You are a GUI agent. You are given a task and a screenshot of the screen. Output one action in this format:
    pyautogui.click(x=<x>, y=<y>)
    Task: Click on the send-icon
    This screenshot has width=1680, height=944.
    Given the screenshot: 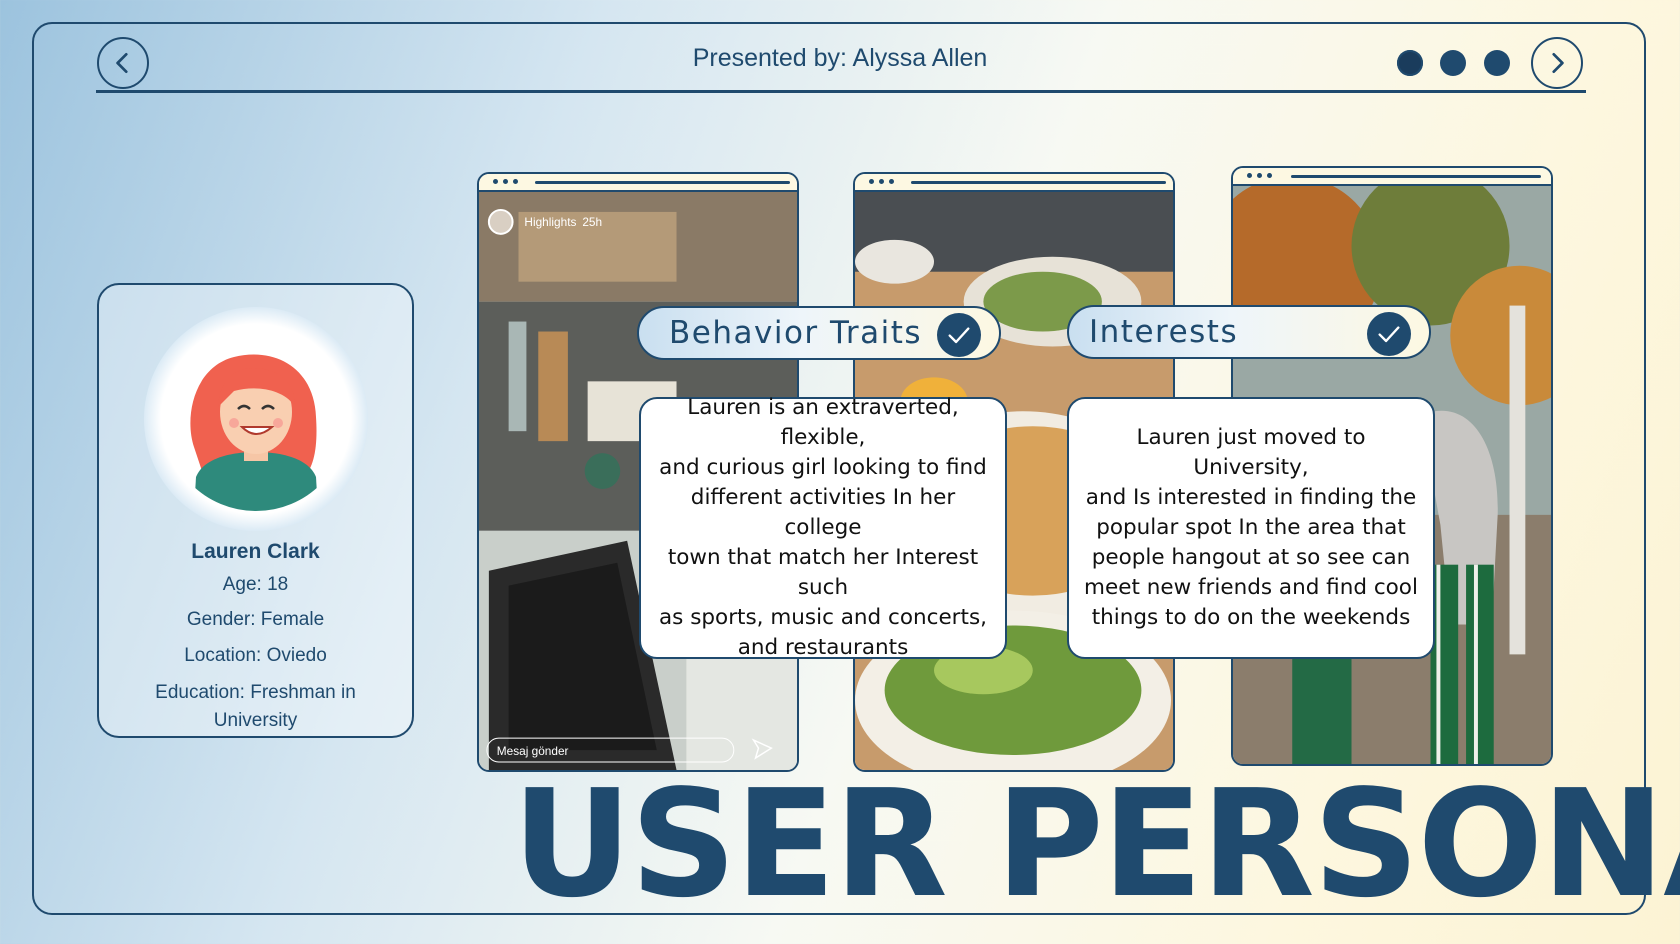 What is the action you would take?
    pyautogui.click(x=762, y=749)
    